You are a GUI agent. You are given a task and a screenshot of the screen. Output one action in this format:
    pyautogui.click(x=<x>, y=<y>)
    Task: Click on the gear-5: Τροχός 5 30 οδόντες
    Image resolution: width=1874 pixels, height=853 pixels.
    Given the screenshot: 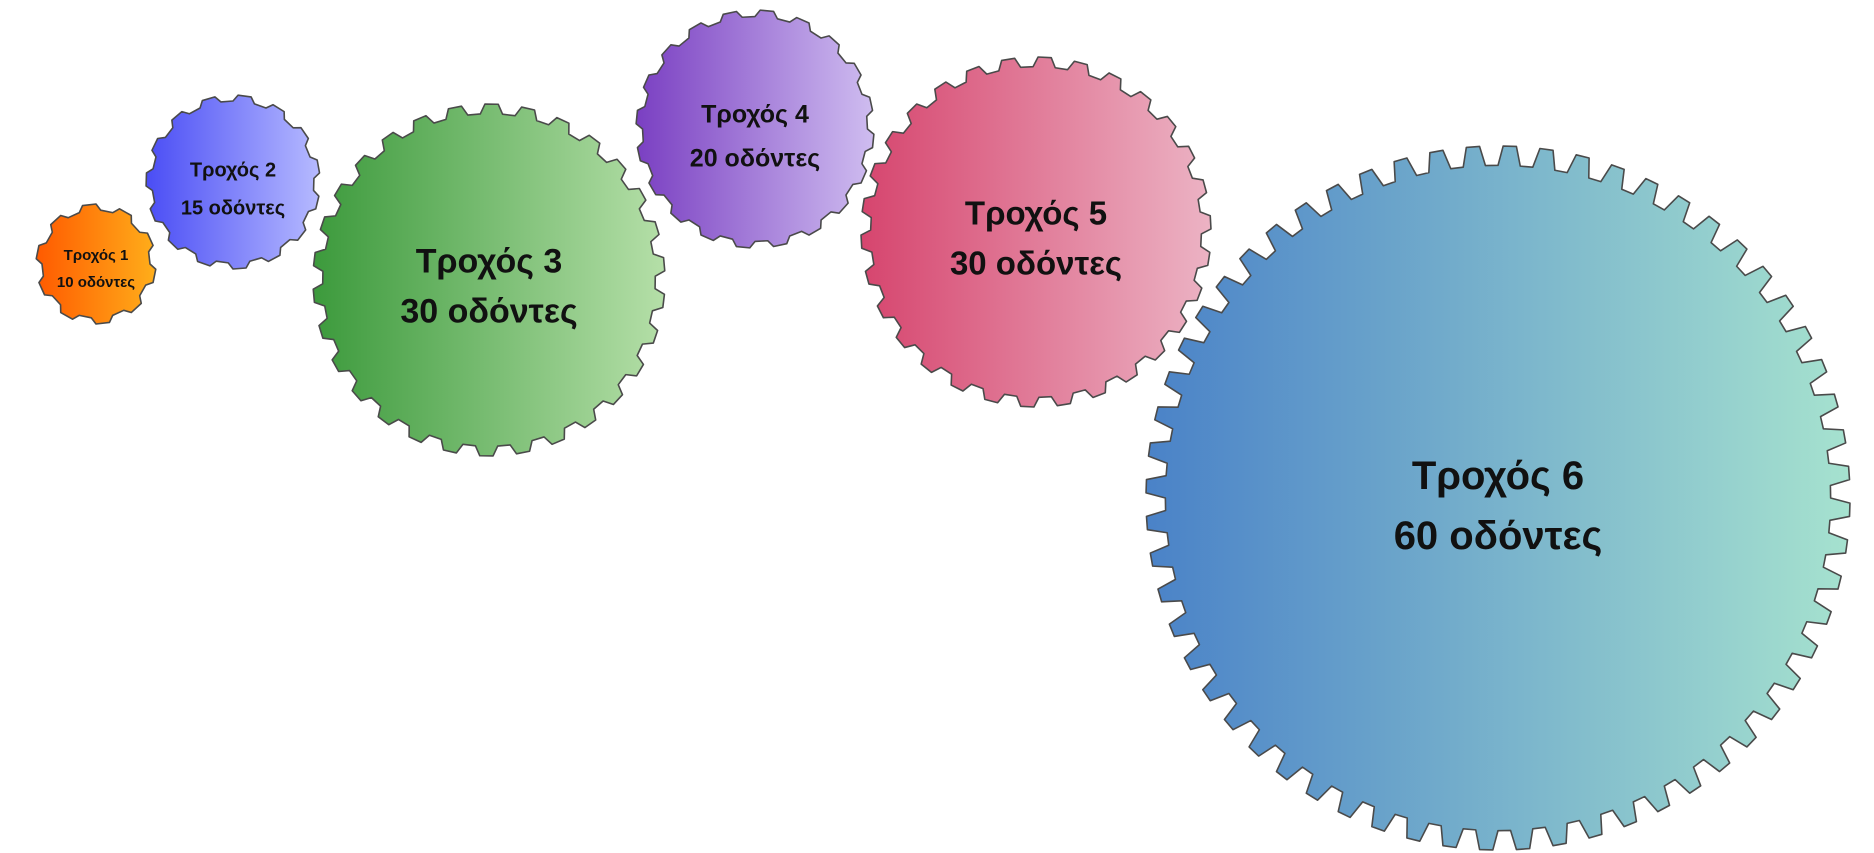 What is the action you would take?
    pyautogui.click(x=1036, y=232)
    